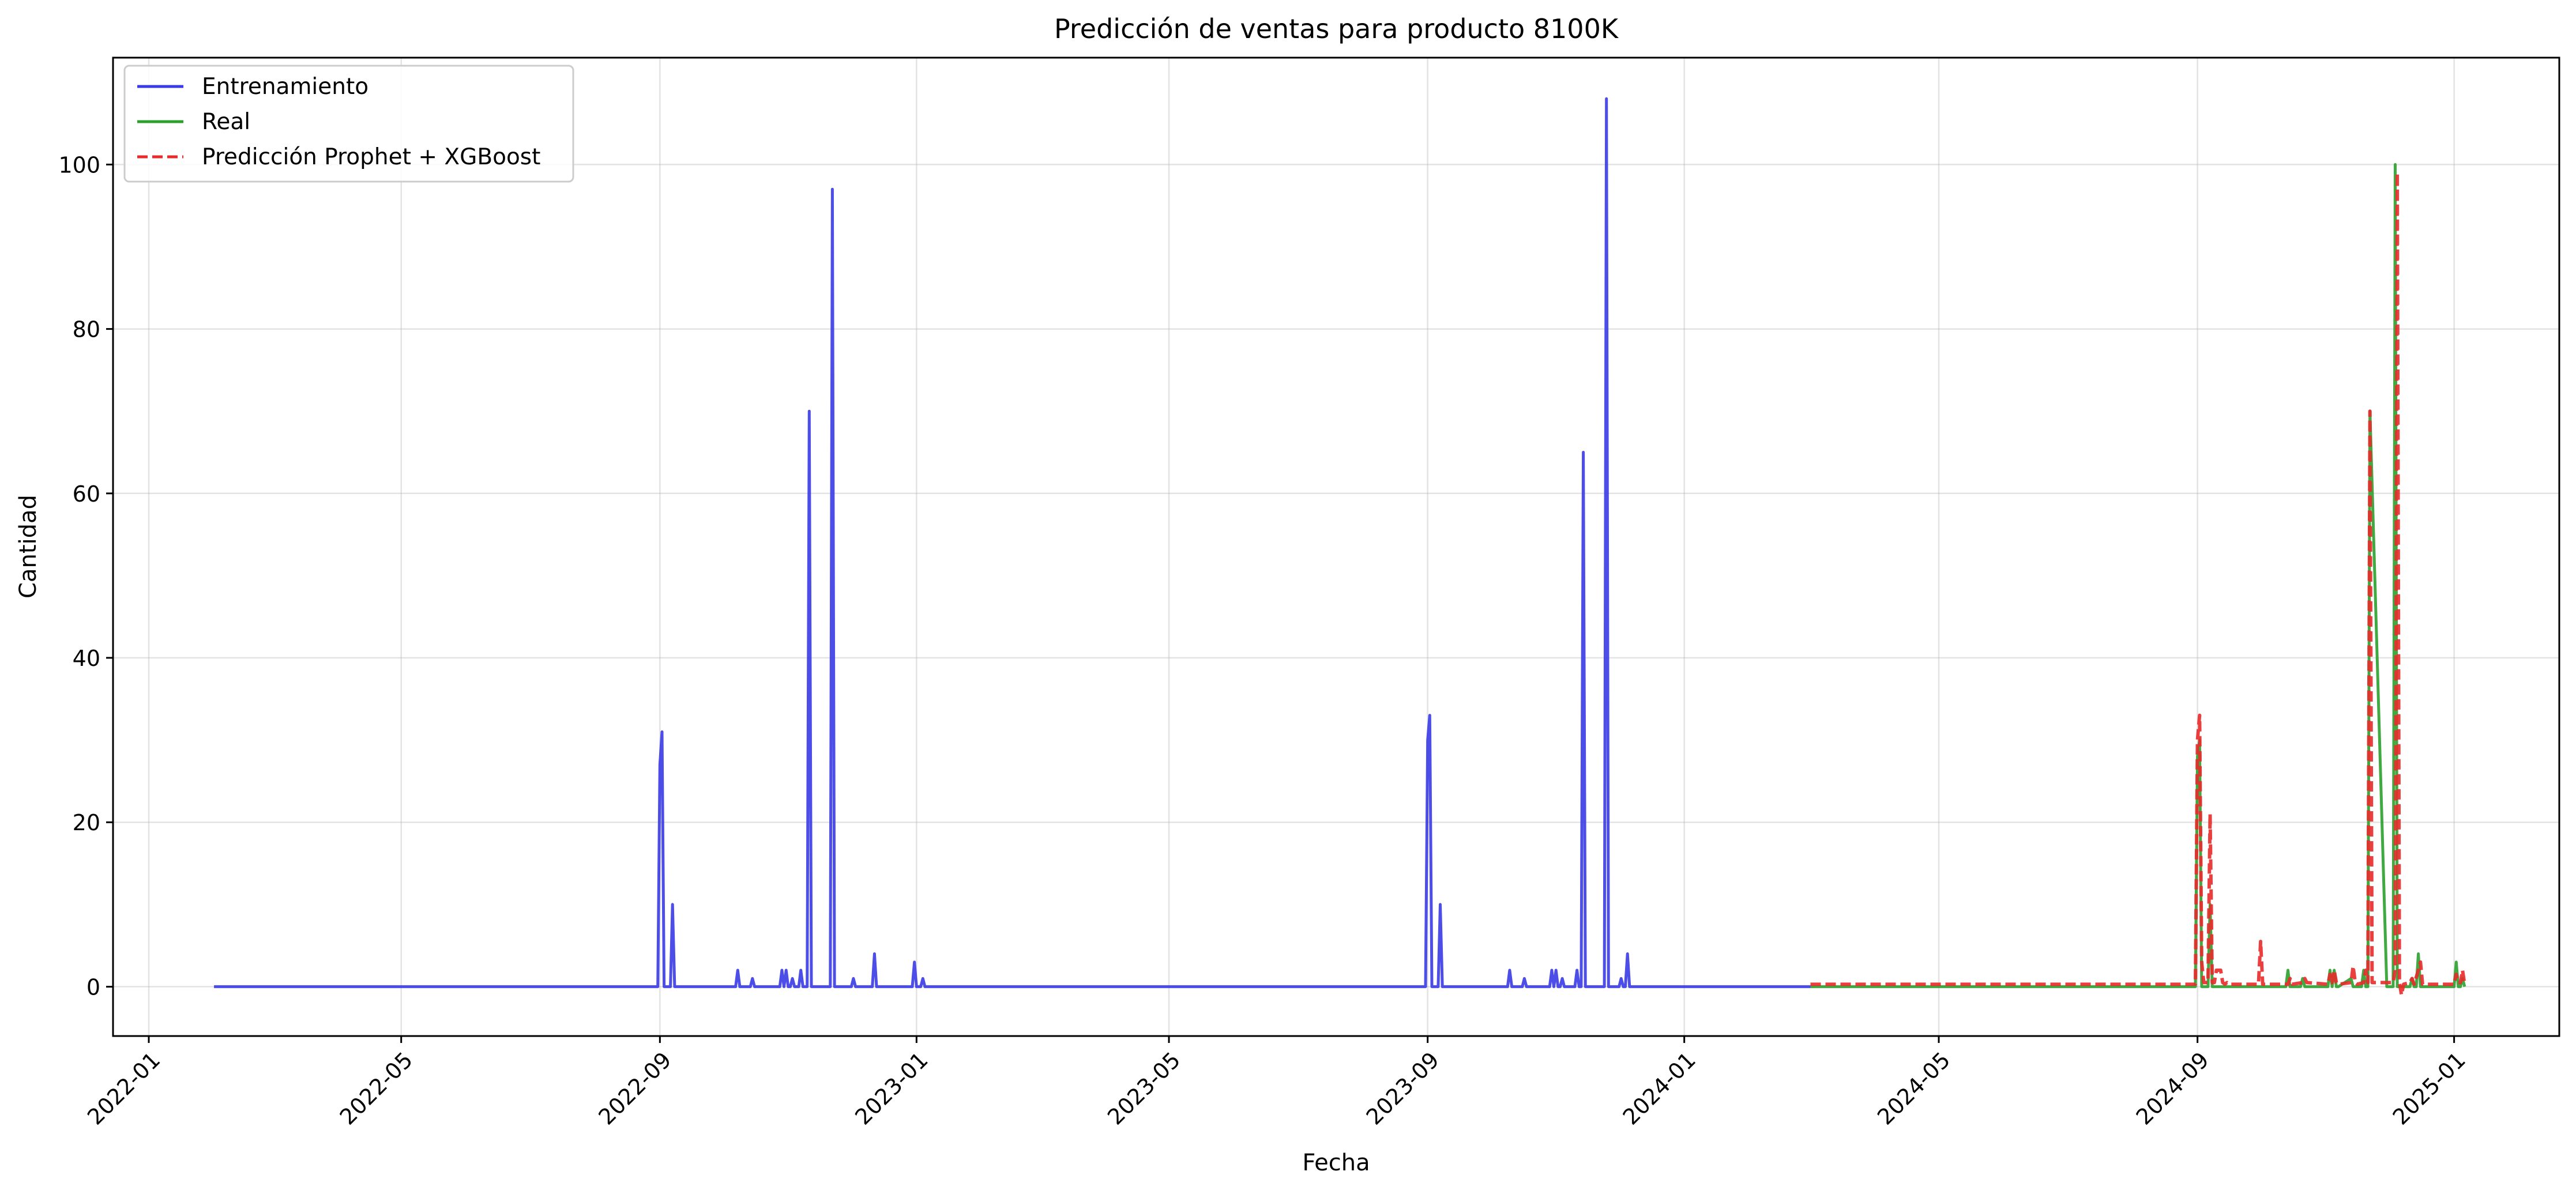  What do you see at coordinates (1336, 1163) in the screenshot?
I see `x-axis-label: Fecha` at bounding box center [1336, 1163].